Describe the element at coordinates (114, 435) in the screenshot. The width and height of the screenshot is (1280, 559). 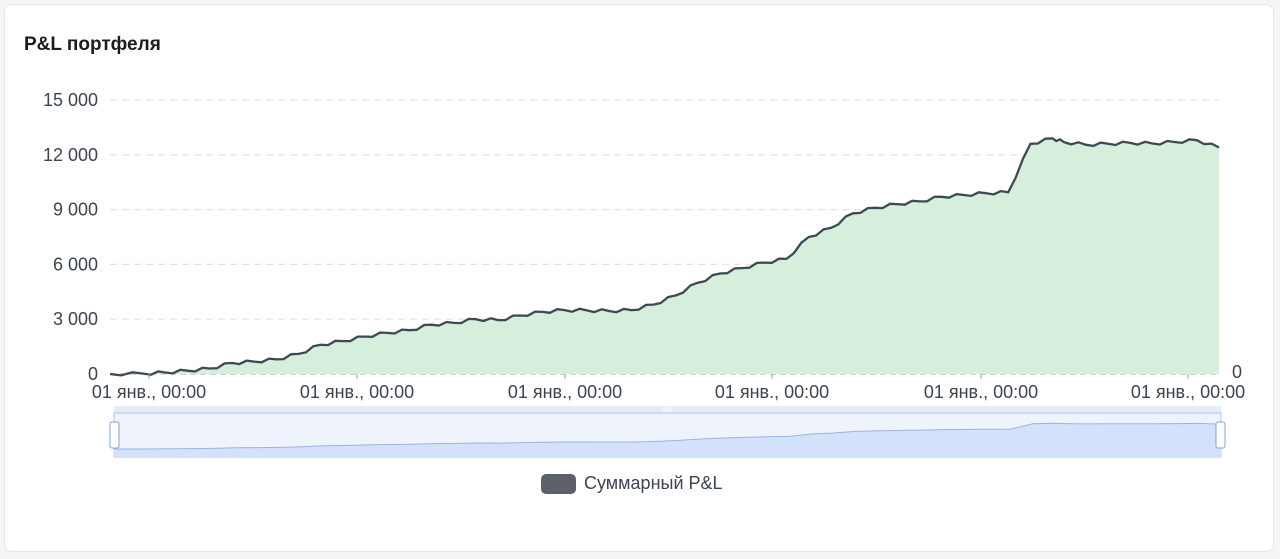
I see `slider-left-handle` at that location.